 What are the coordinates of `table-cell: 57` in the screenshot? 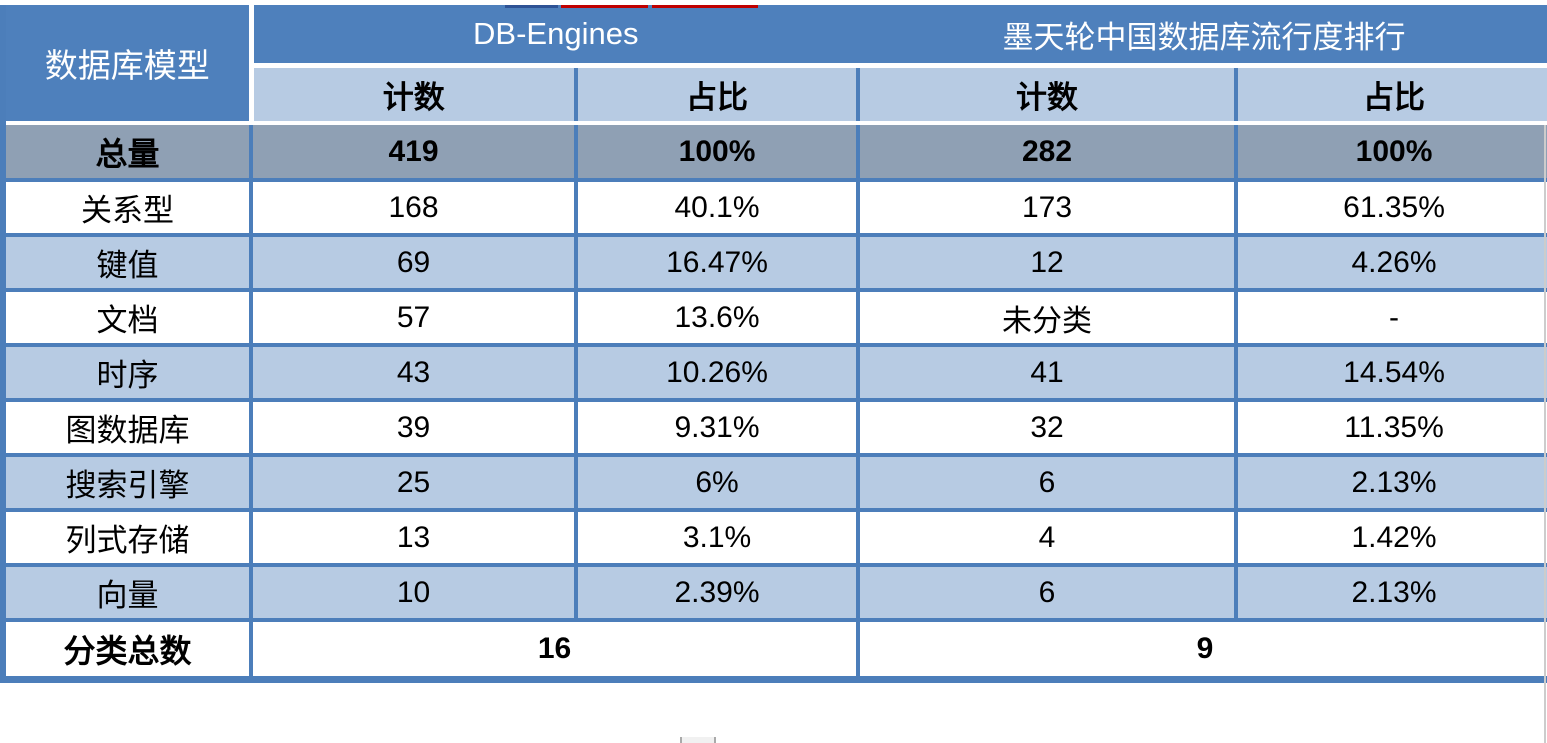 It's located at (412, 318).